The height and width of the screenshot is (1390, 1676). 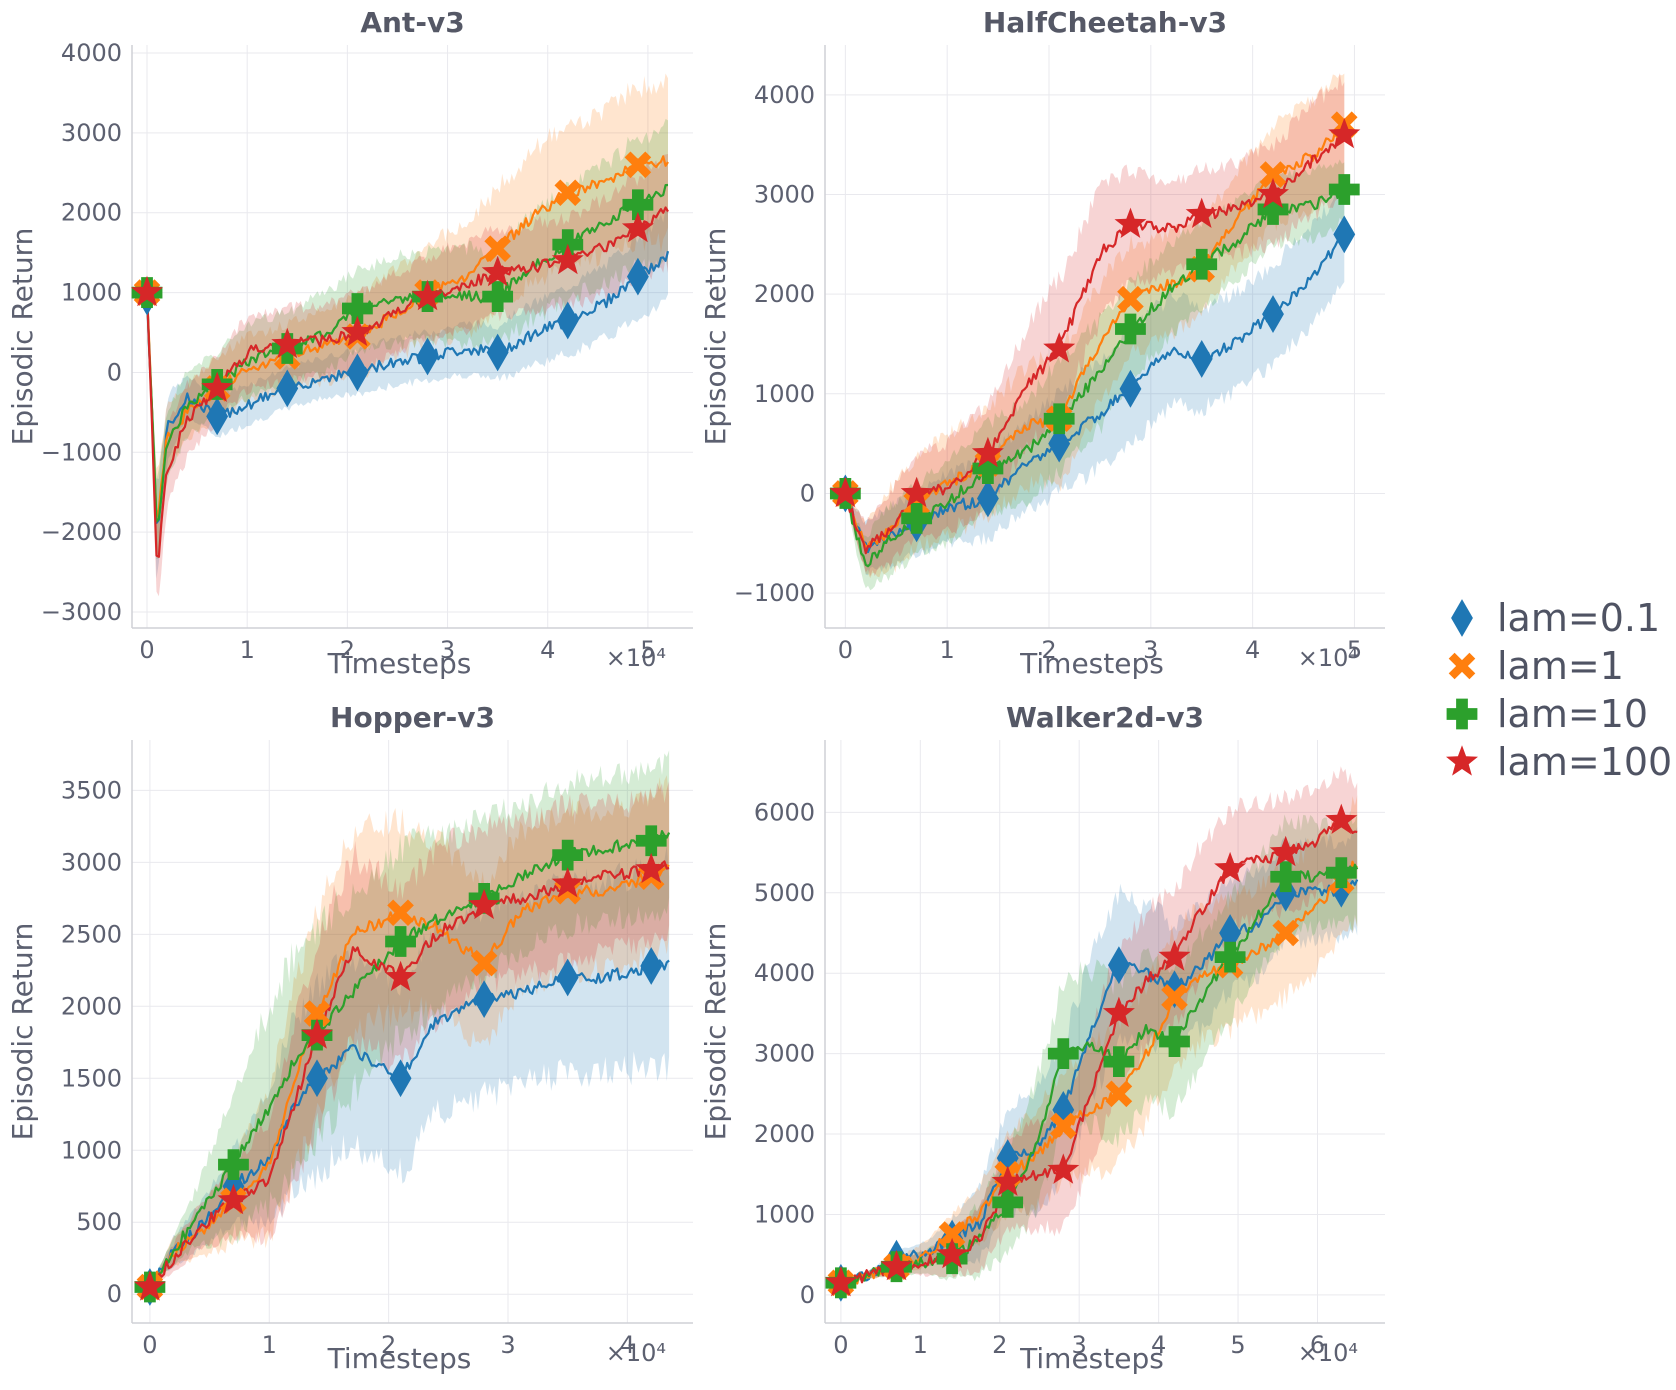 I want to click on y-tick-label: 1000, so click(x=91, y=1150).